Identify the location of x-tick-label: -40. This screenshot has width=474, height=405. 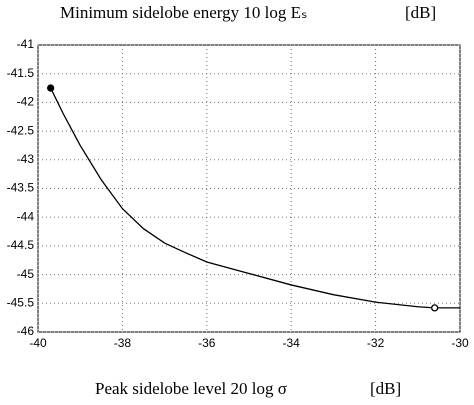
(38, 343).